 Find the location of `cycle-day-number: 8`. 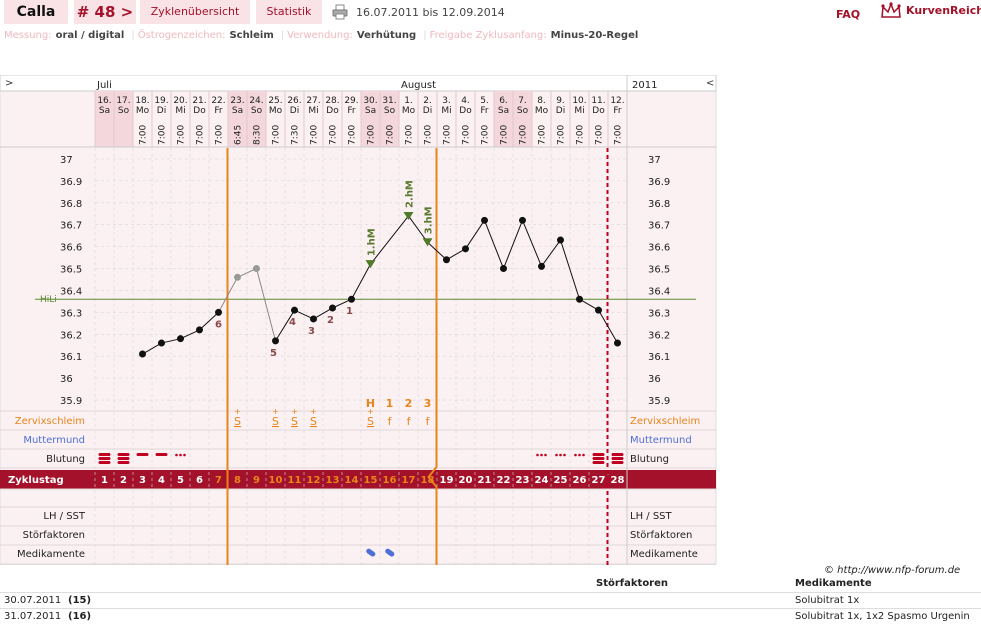

cycle-day-number: 8 is located at coordinates (237, 480).